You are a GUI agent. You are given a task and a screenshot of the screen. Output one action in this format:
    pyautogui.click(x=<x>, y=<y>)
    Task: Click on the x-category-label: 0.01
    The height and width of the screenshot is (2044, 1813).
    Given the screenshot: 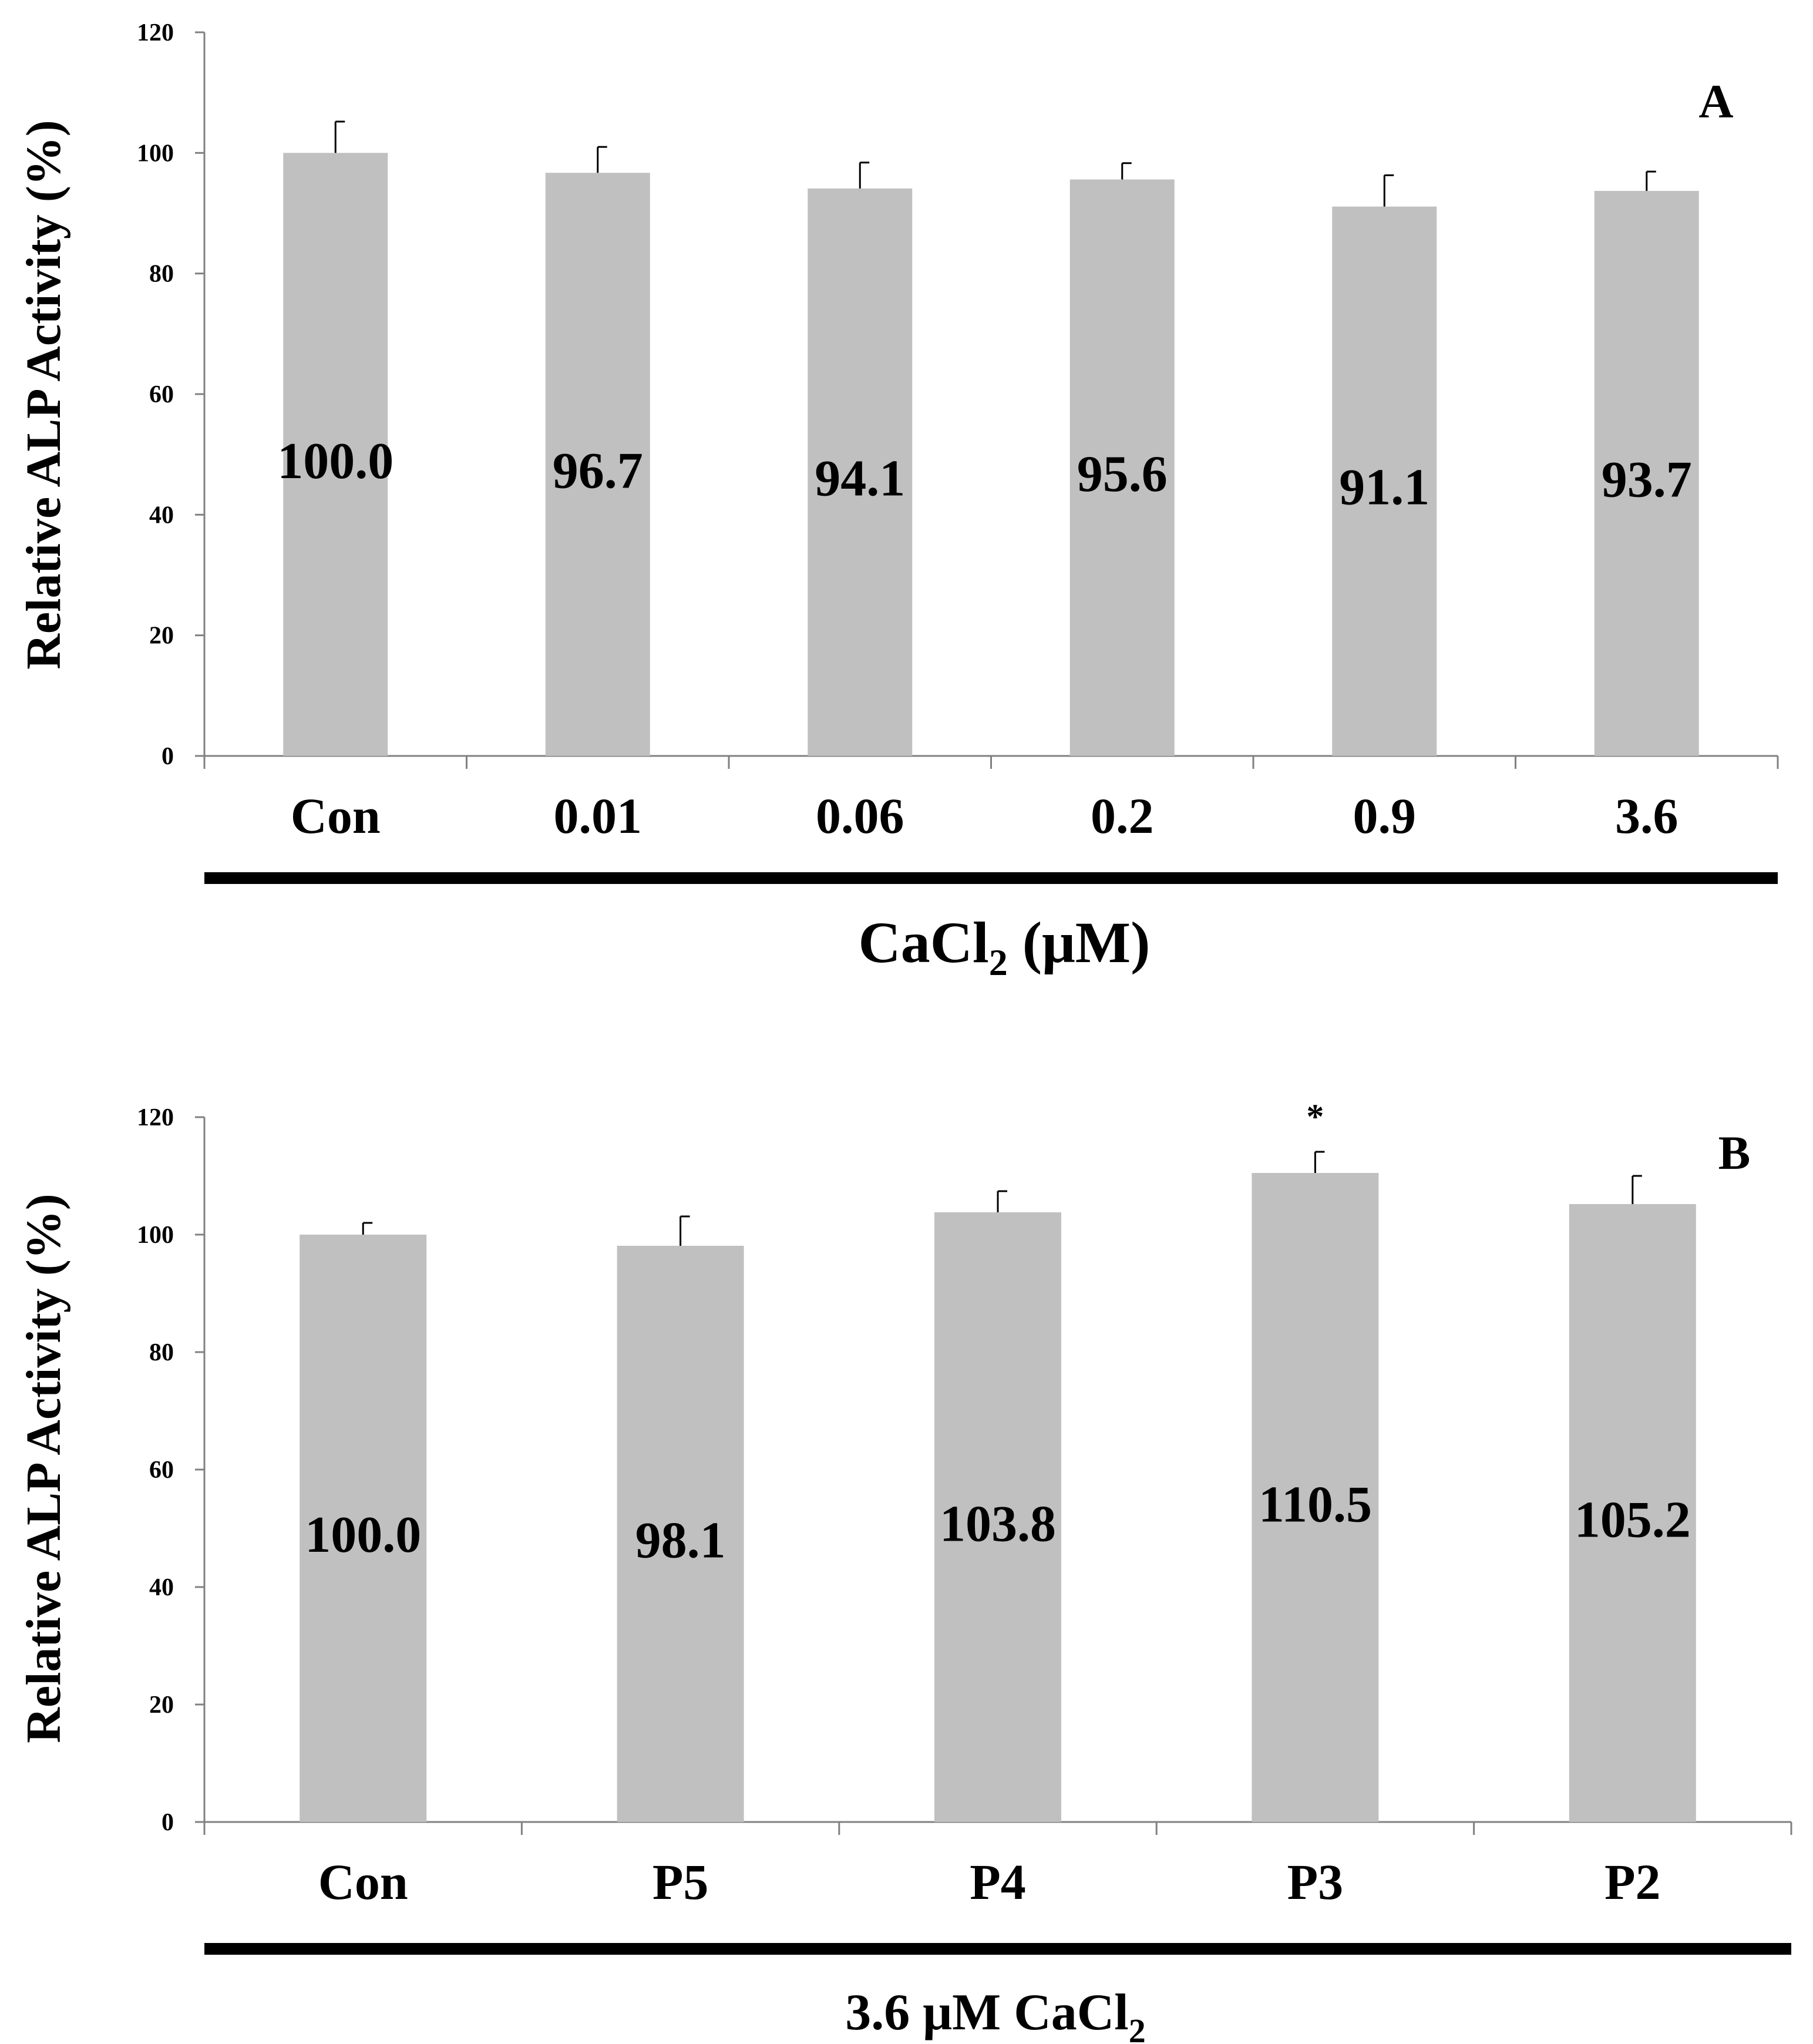 What is the action you would take?
    pyautogui.click(x=598, y=816)
    